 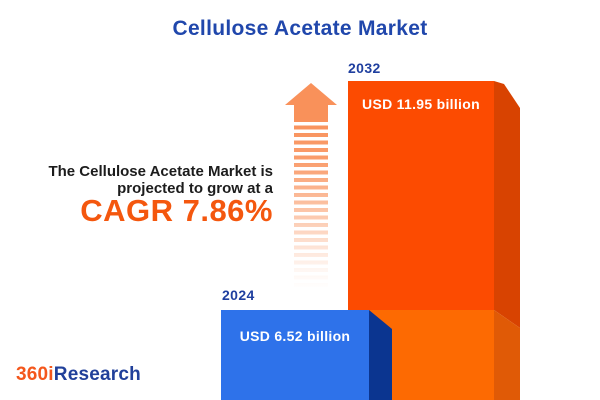 I want to click on bar-2032-side-top, so click(x=507, y=204).